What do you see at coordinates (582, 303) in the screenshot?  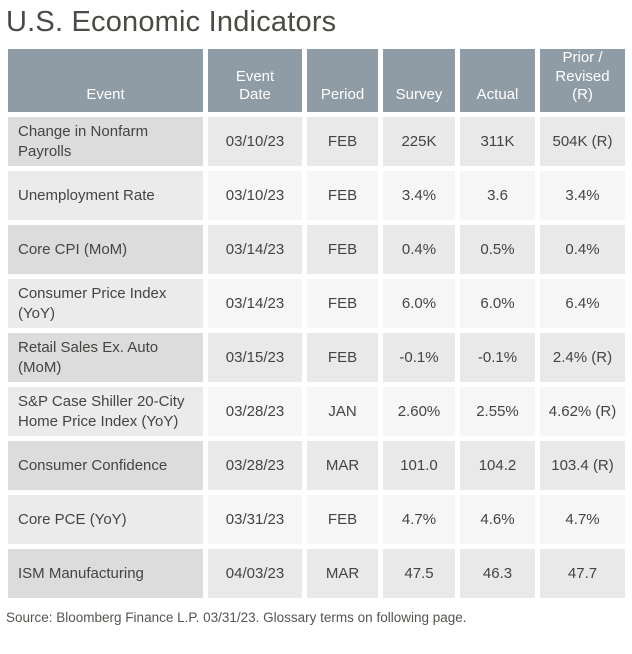 I see `cell-prior: 6.4%` at bounding box center [582, 303].